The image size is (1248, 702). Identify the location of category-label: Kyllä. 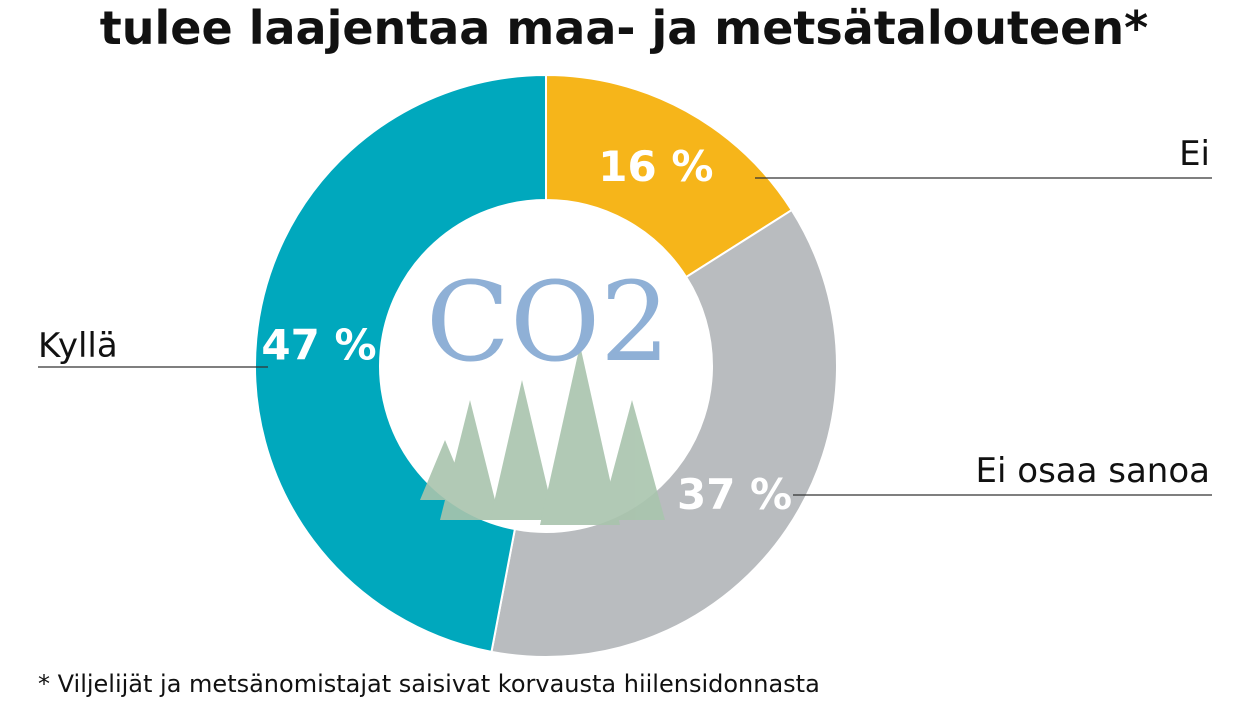
(78, 346).